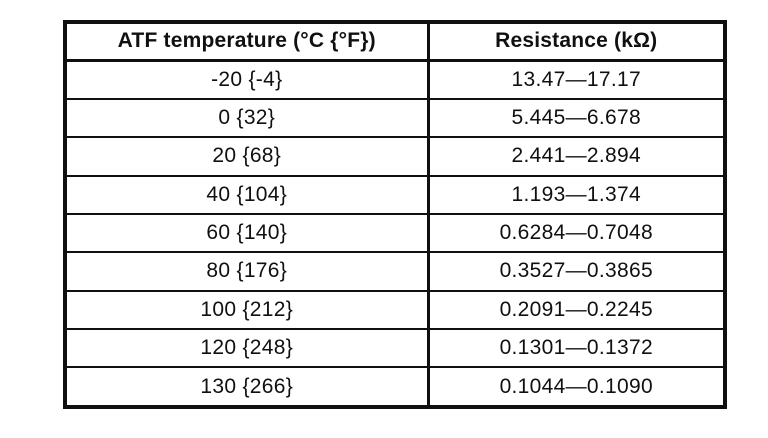 The width and height of the screenshot is (768, 438). I want to click on table-row: -20 {-4} 13.47—17.17, so click(395, 79).